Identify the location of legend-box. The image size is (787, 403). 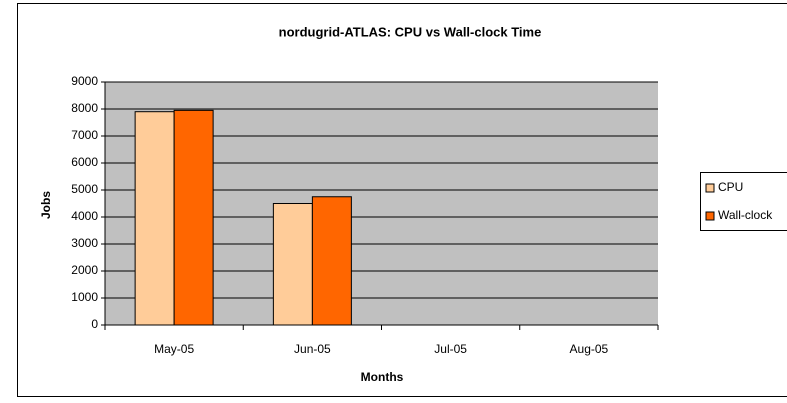
(743, 201).